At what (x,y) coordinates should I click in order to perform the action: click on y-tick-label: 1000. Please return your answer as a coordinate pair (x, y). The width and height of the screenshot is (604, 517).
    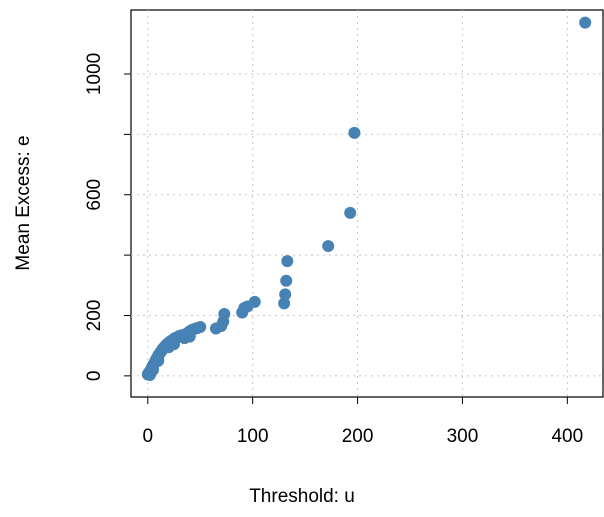
    Looking at the image, I should click on (94, 74).